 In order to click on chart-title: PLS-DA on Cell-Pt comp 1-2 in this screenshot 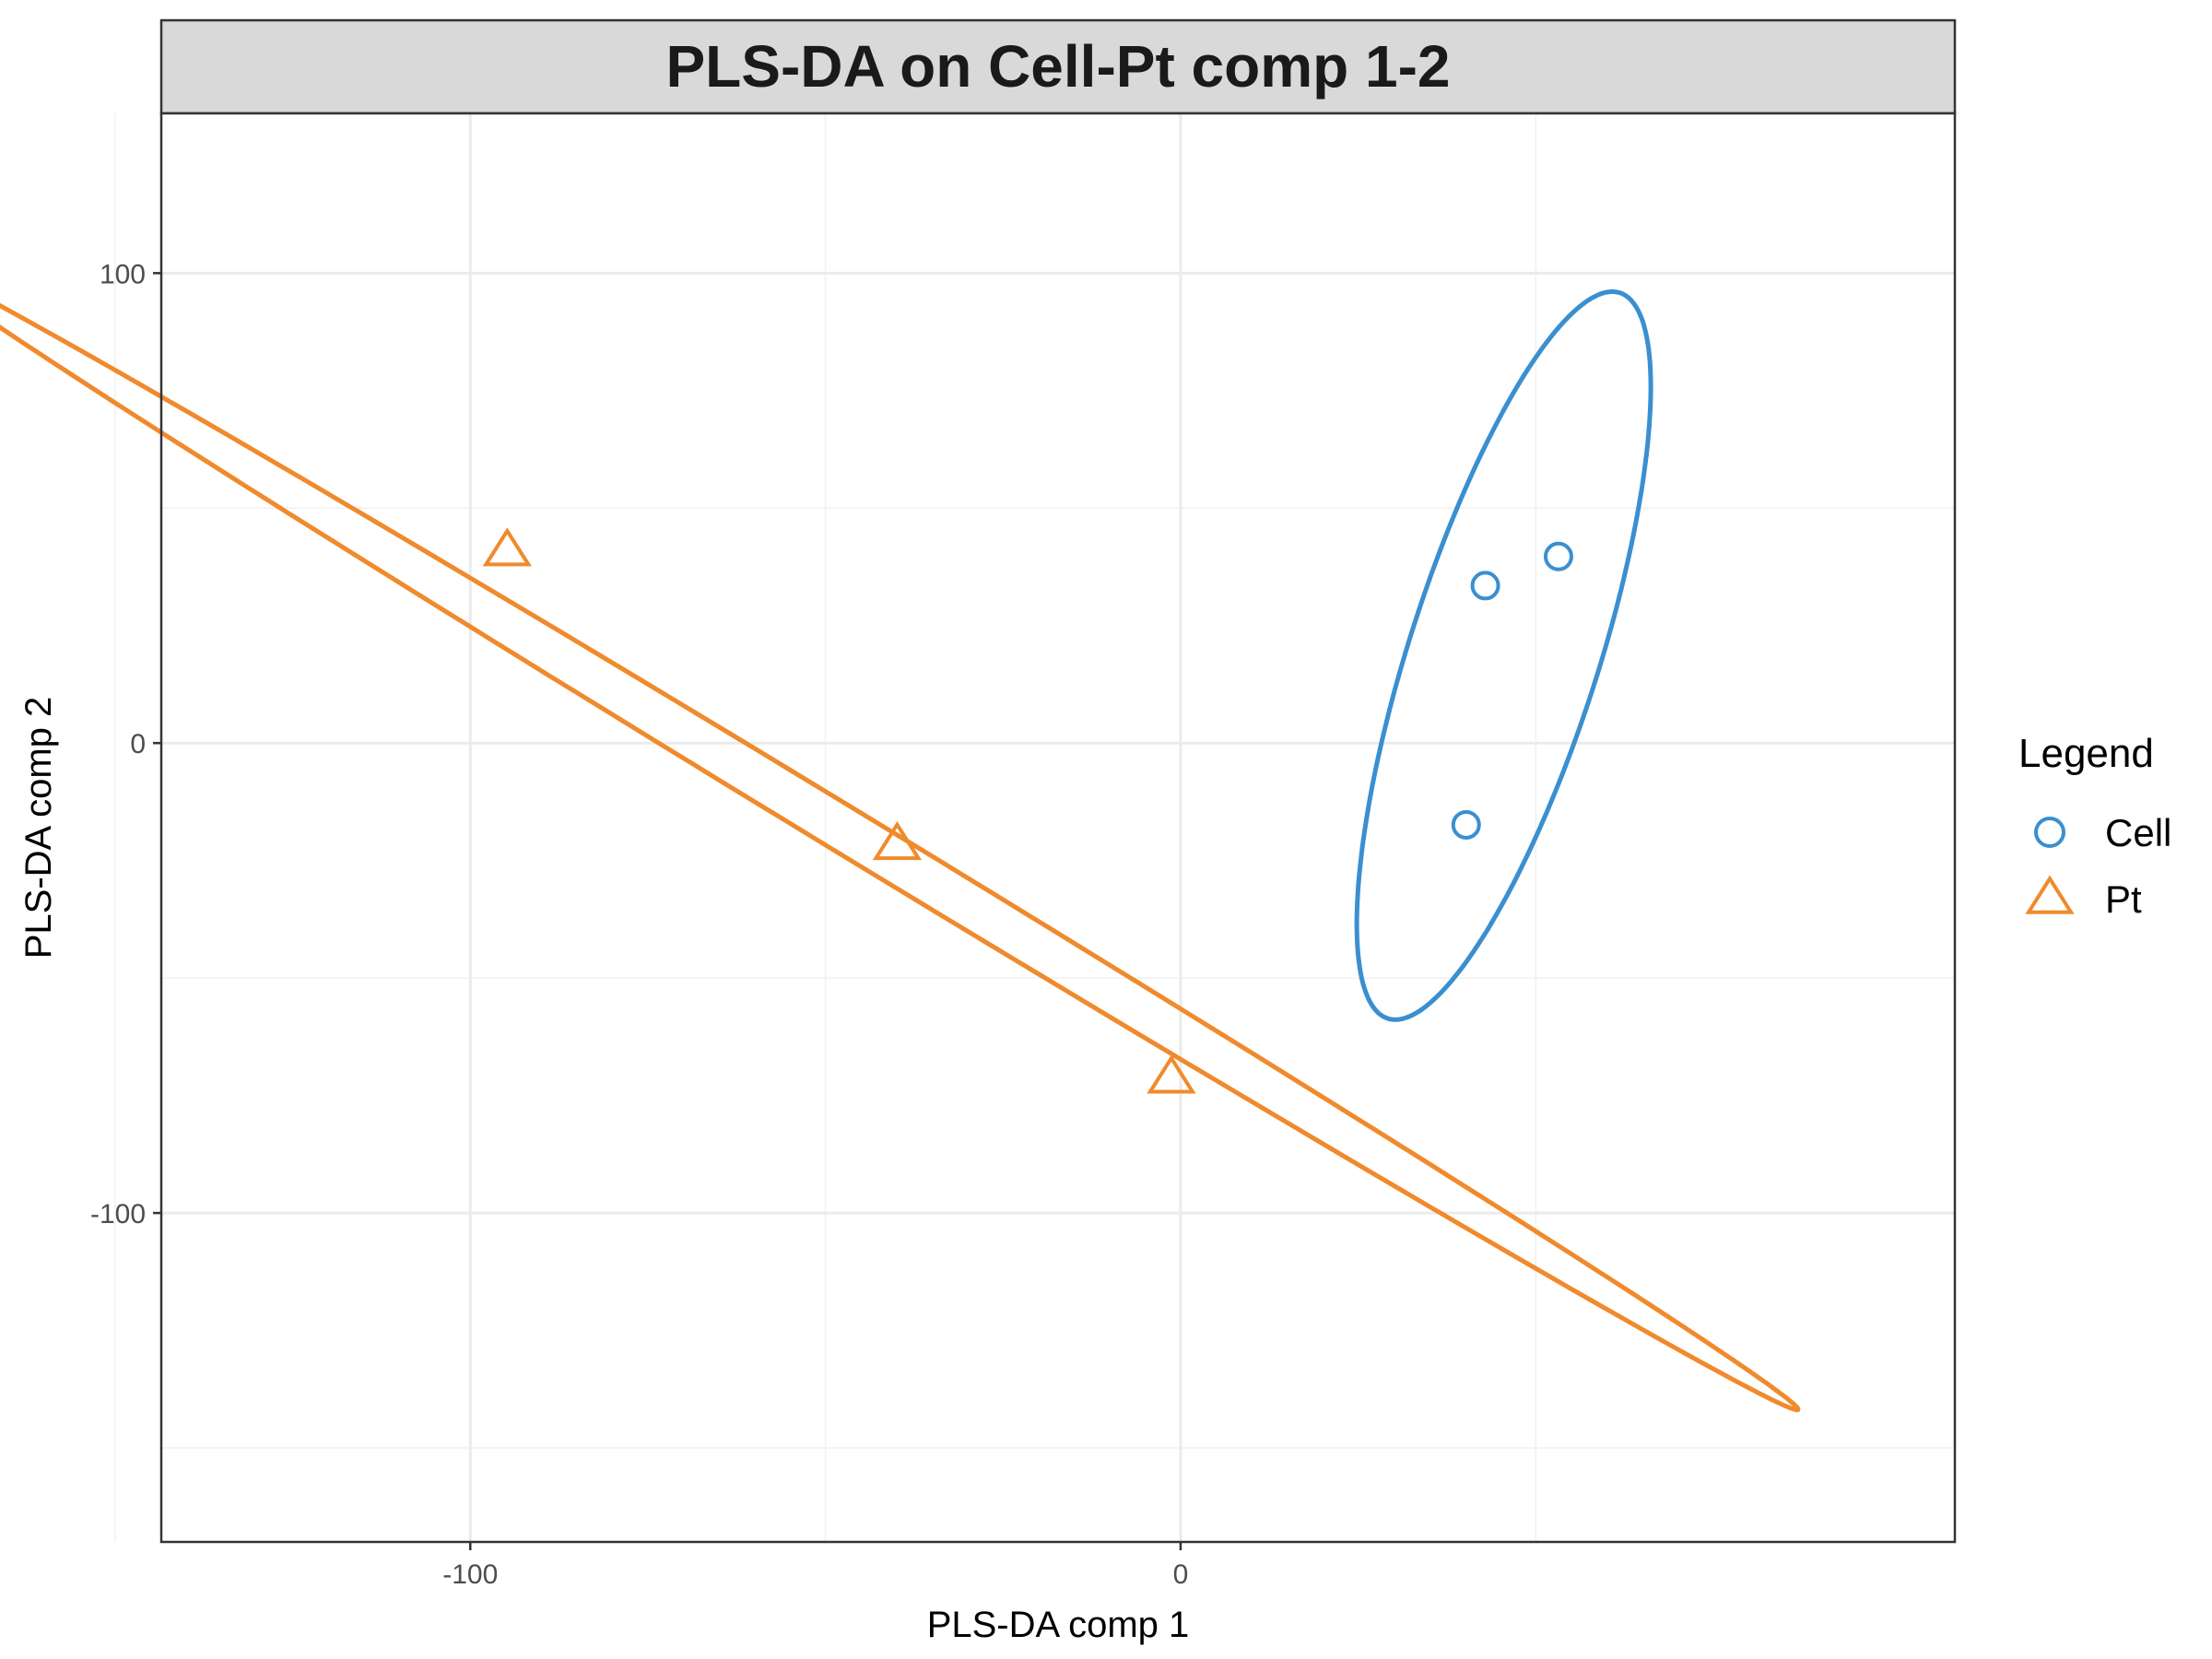, I will do `click(1057, 66)`.